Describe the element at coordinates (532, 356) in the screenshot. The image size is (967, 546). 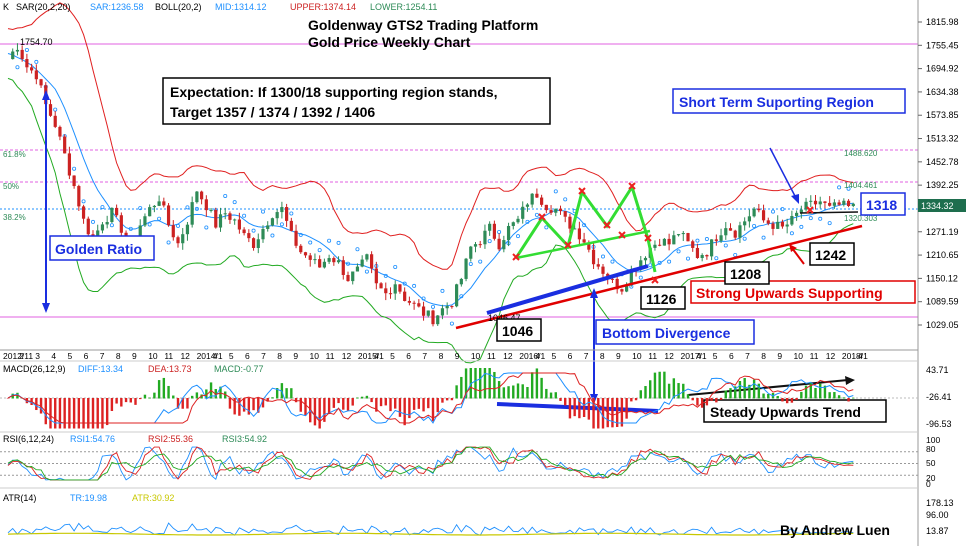
I see `time-tick-label: 2016/1` at that location.